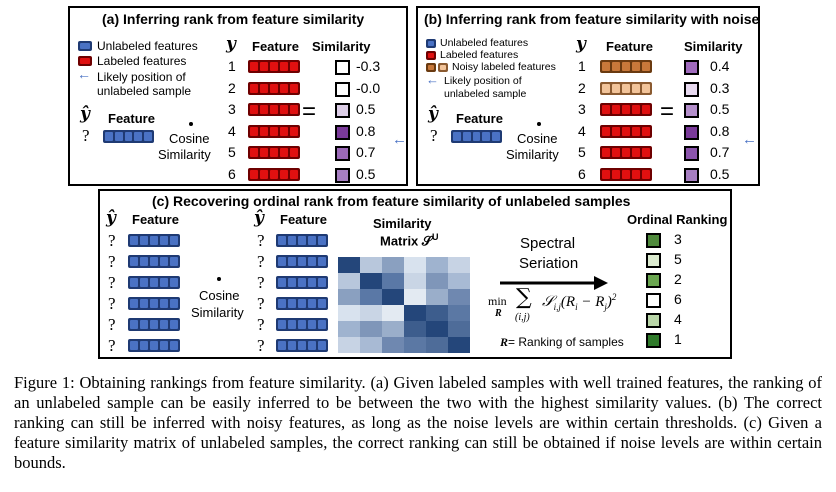 The height and width of the screenshot is (492, 836). Describe the element at coordinates (549, 263) in the screenshot. I see `seriation-label: Seriation` at that location.